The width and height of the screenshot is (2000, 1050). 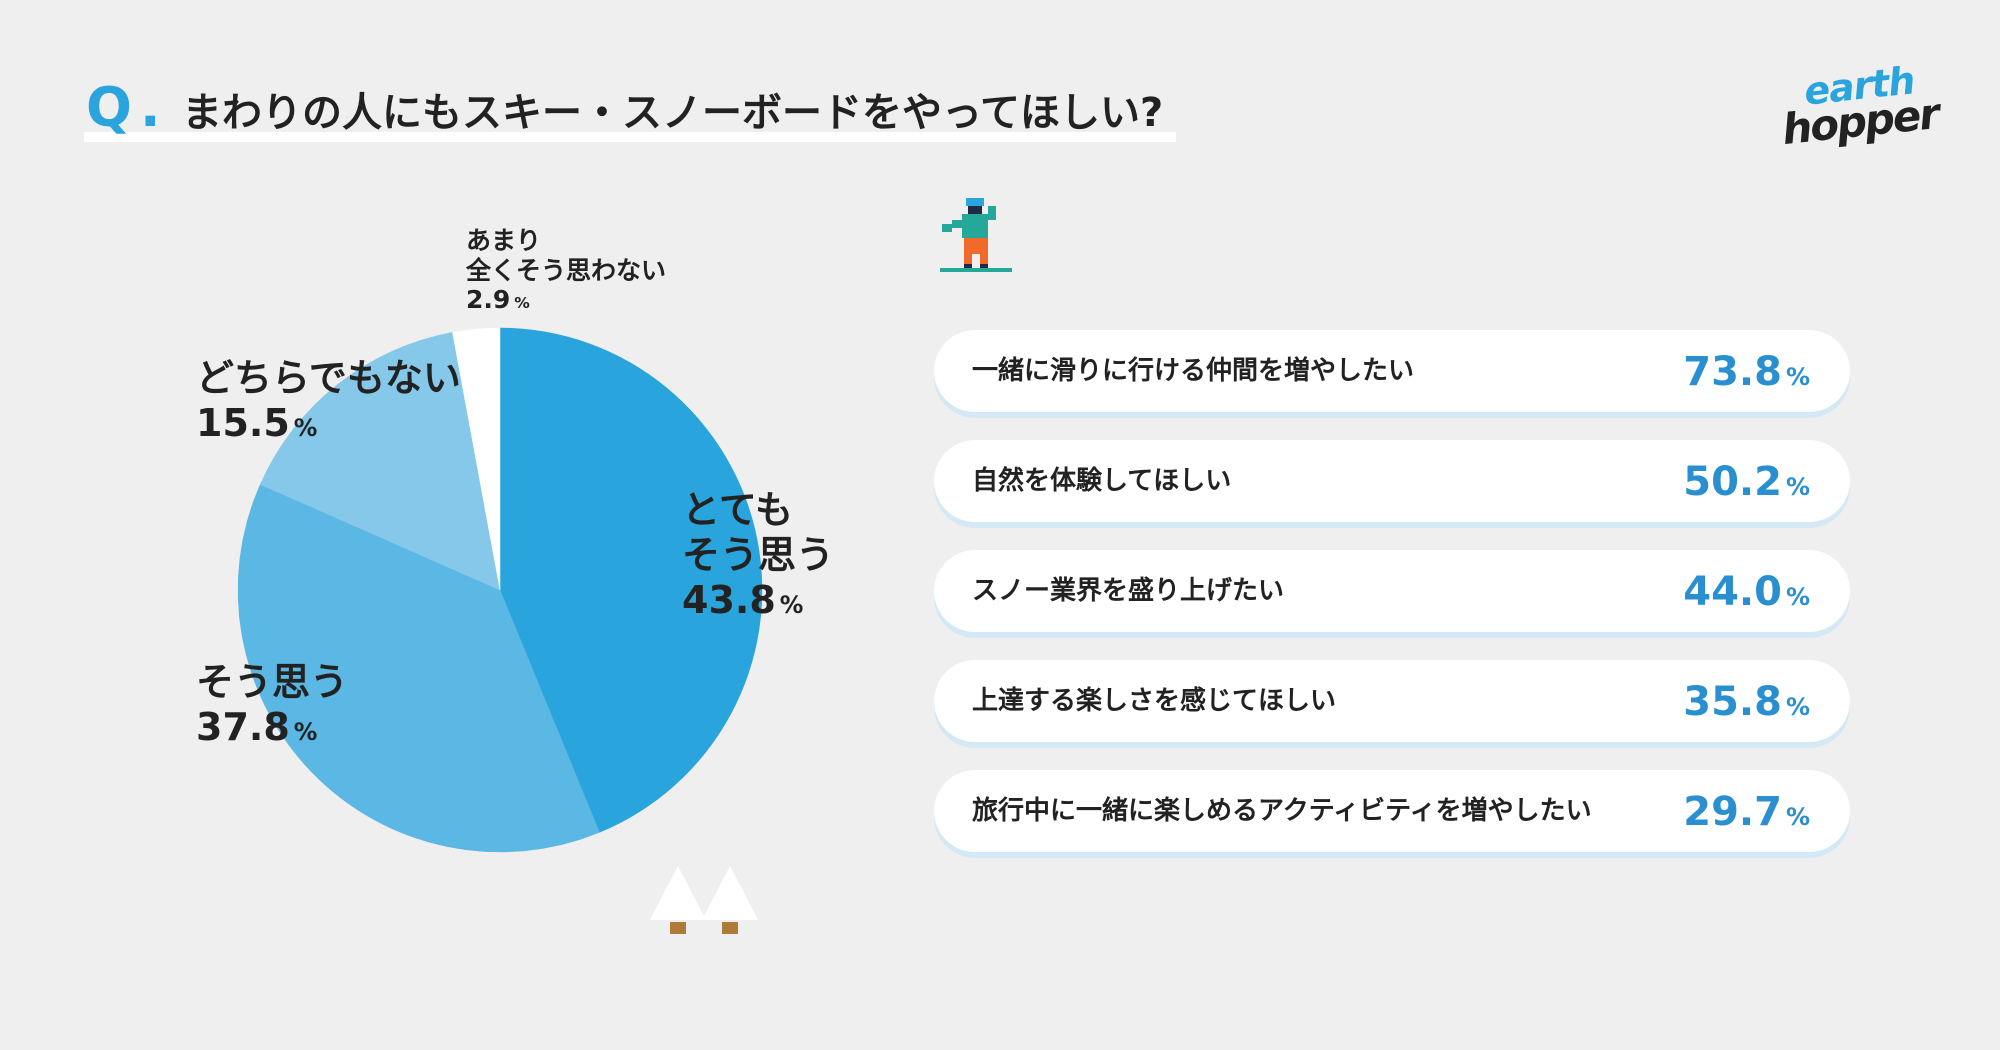 What do you see at coordinates (328, 378) in the screenshot?
I see `pie-label-line: どちらでもない` at bounding box center [328, 378].